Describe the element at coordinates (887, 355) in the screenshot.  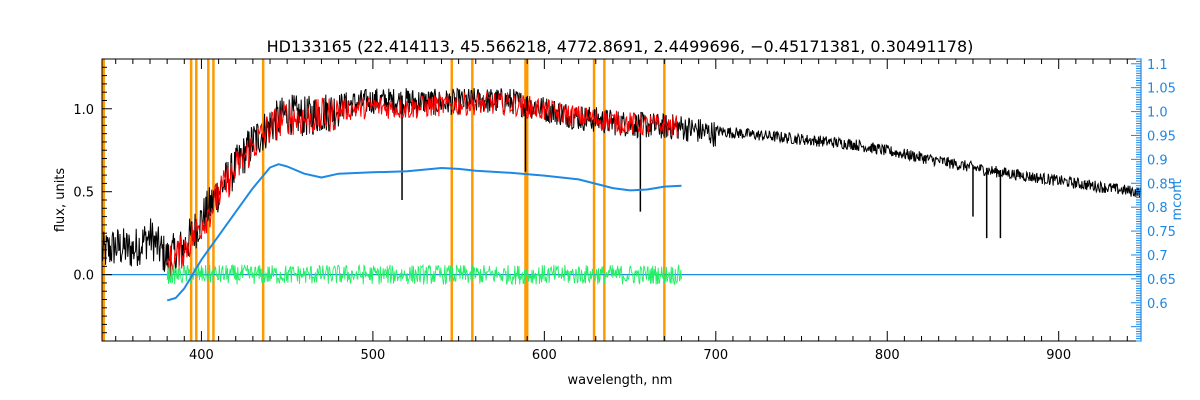
I see `x-tick-label: 800` at that location.